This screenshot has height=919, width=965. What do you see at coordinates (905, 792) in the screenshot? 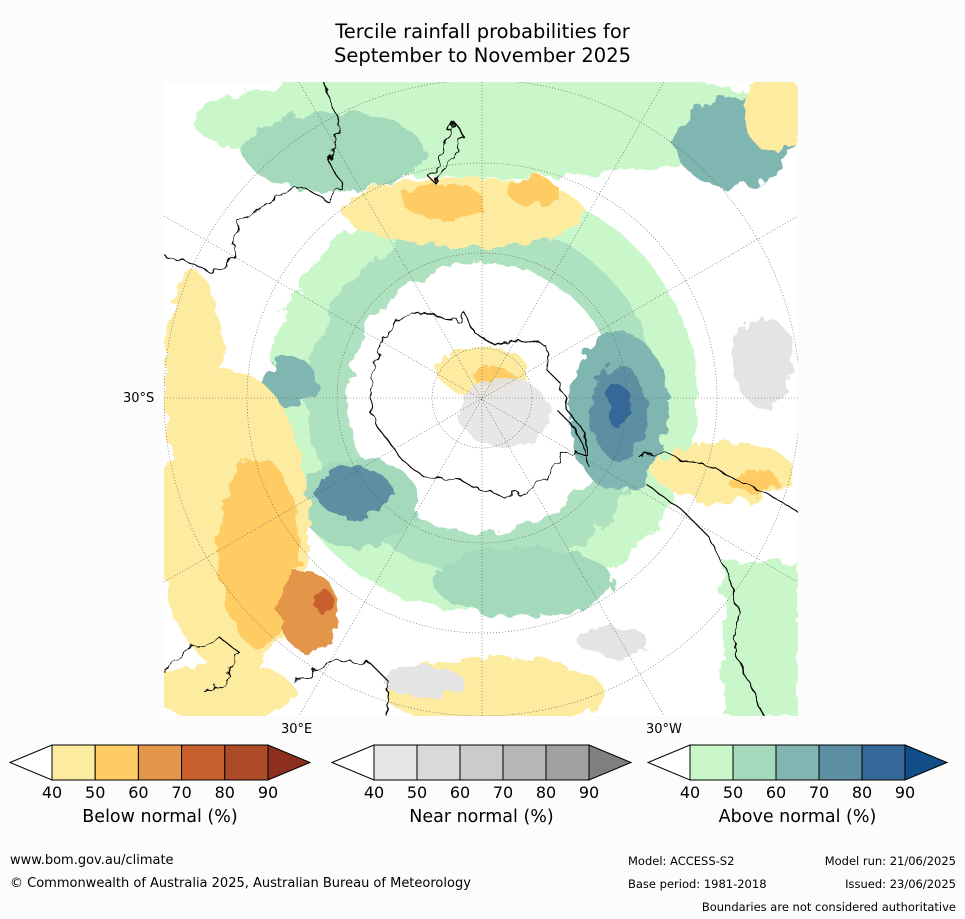
I see `colorbar-above-tick: 90` at bounding box center [905, 792].